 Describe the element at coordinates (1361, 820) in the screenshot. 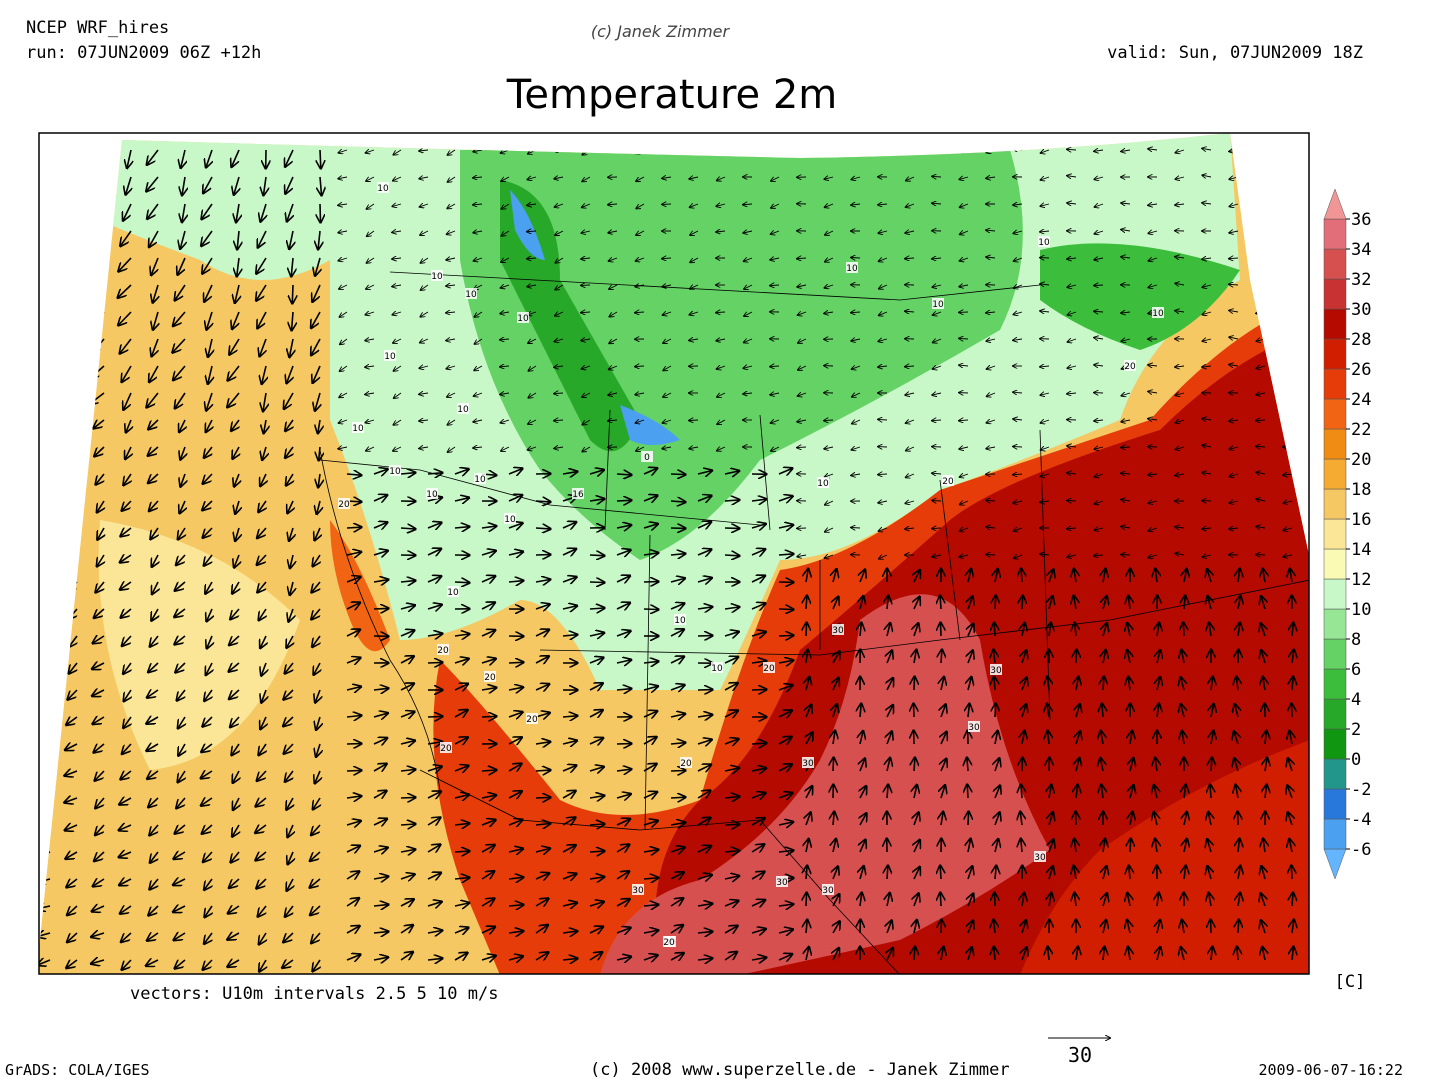

I see `colorbar-label: -4` at that location.